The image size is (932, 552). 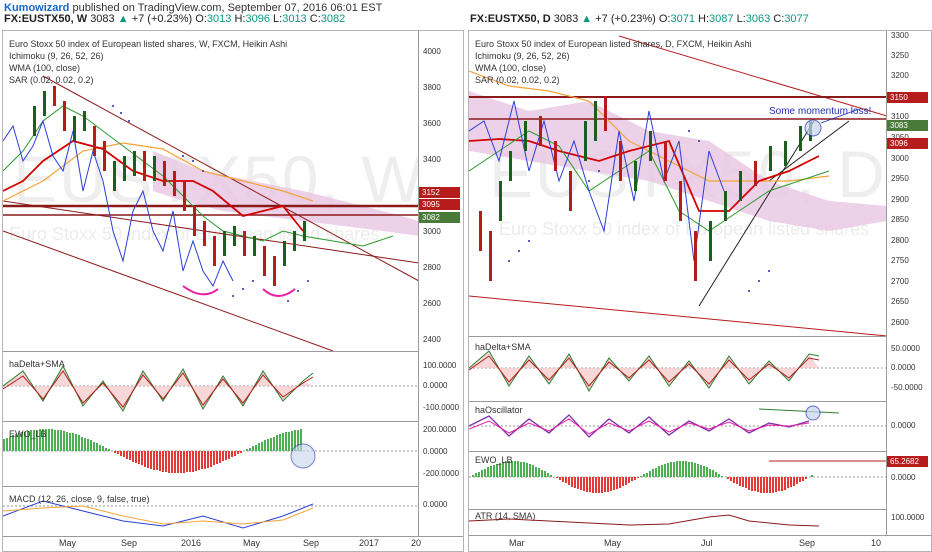 I want to click on right-sub1-axis: 50.0000 0.0000 -50.0000, so click(x=908, y=368).